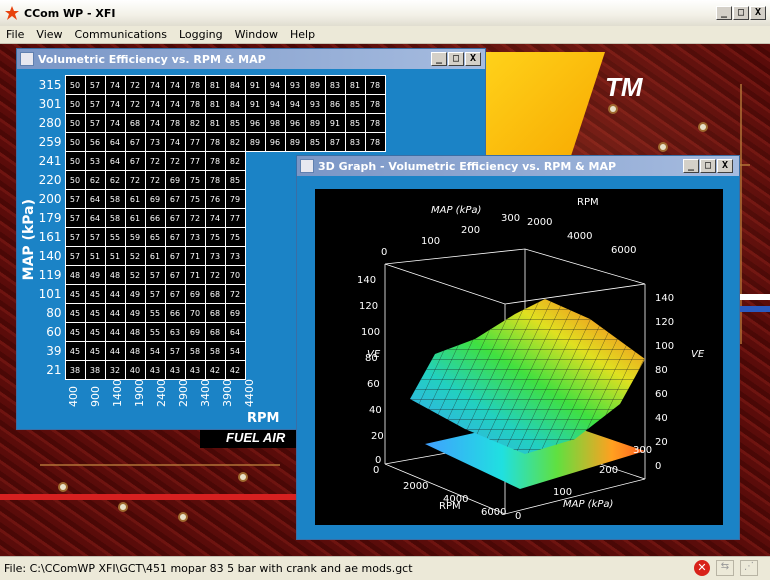  I want to click on ve-close-button: X, so click(473, 59).